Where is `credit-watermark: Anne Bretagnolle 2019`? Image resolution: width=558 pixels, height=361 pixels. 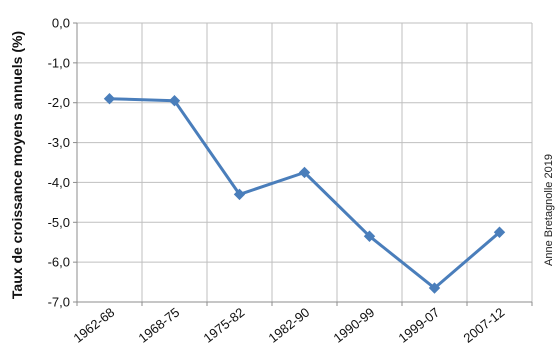 credit-watermark: Anne Bretagnolle 2019 is located at coordinates (549, 210).